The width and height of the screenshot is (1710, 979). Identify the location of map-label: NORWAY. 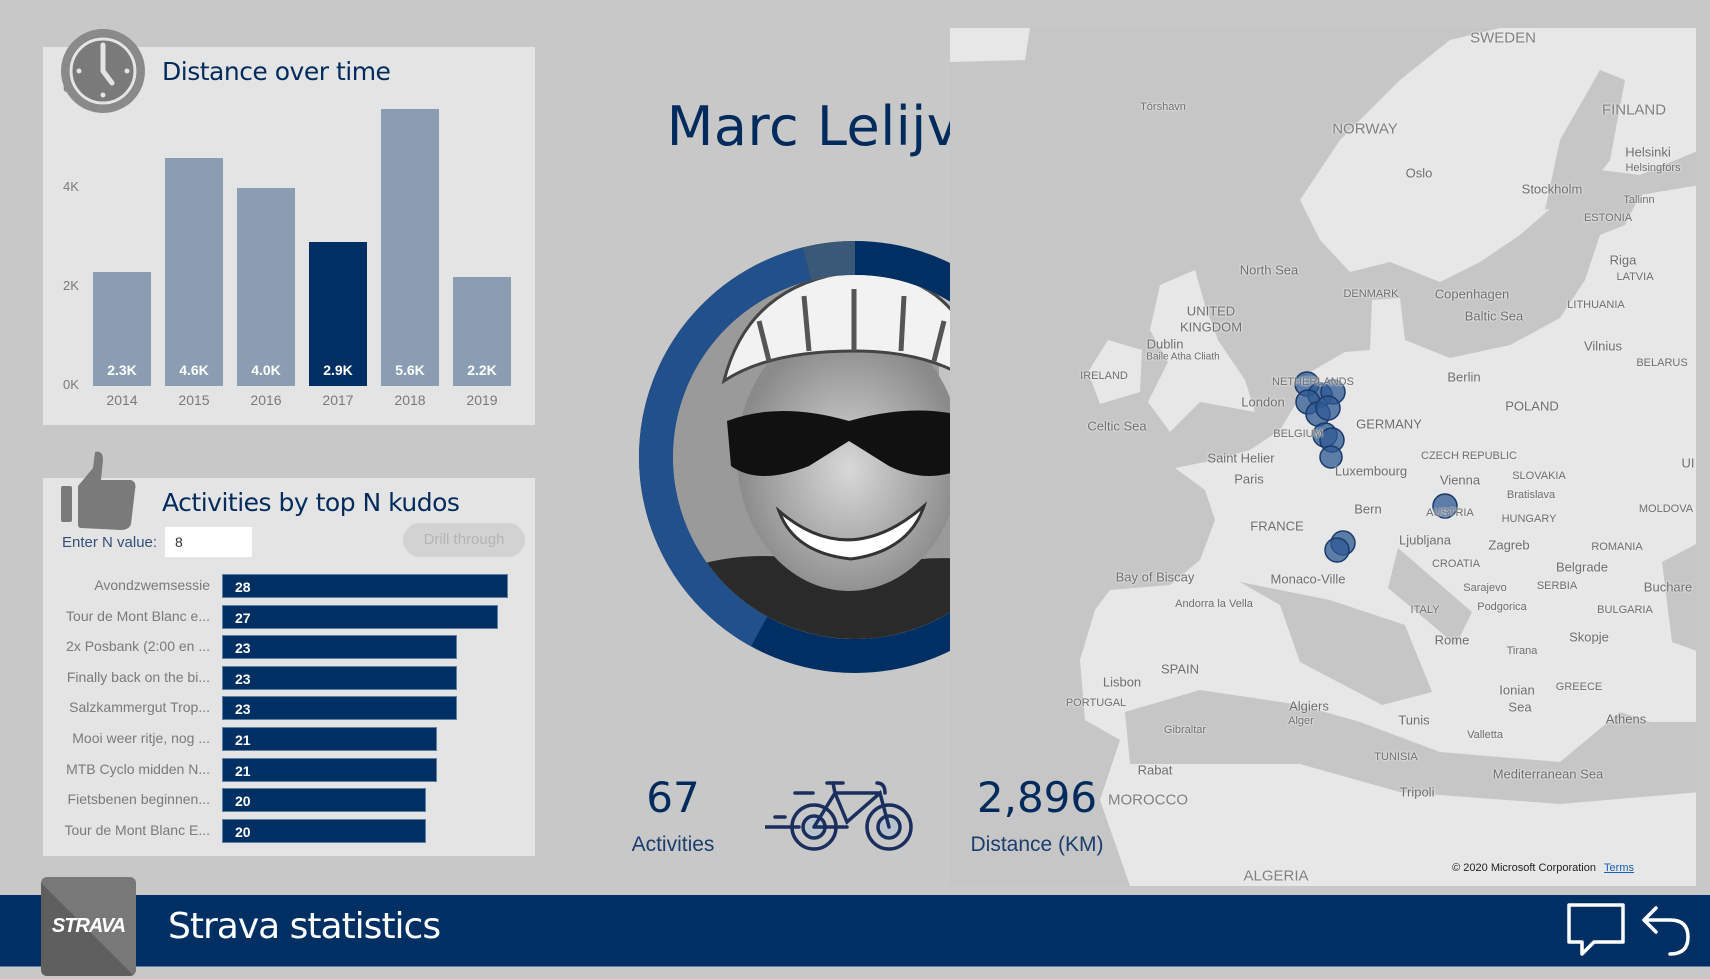
(1365, 129).